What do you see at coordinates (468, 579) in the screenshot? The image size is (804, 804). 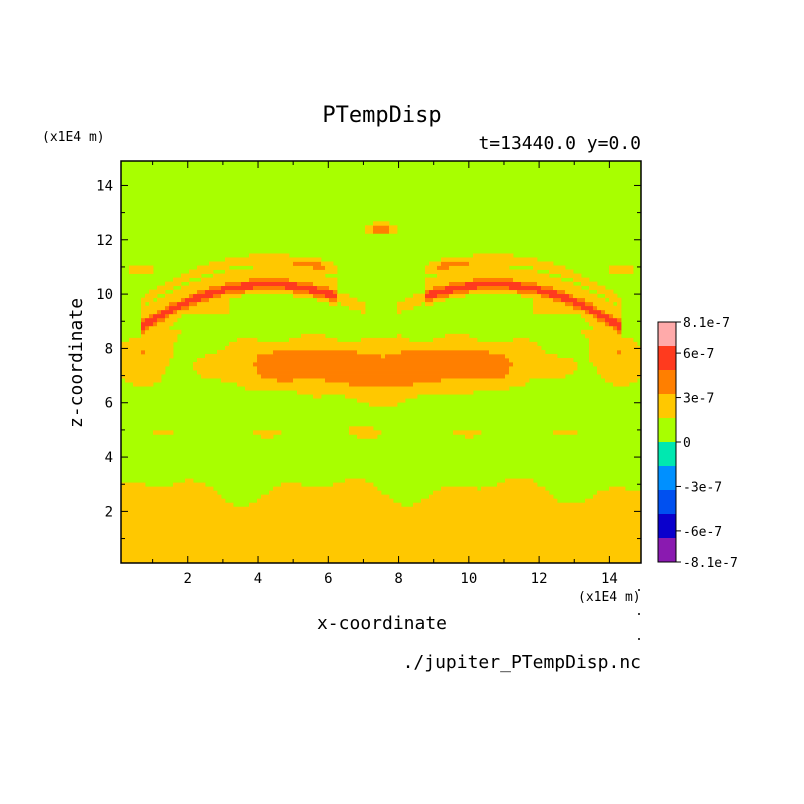 I see `x-tick-label: 10` at bounding box center [468, 579].